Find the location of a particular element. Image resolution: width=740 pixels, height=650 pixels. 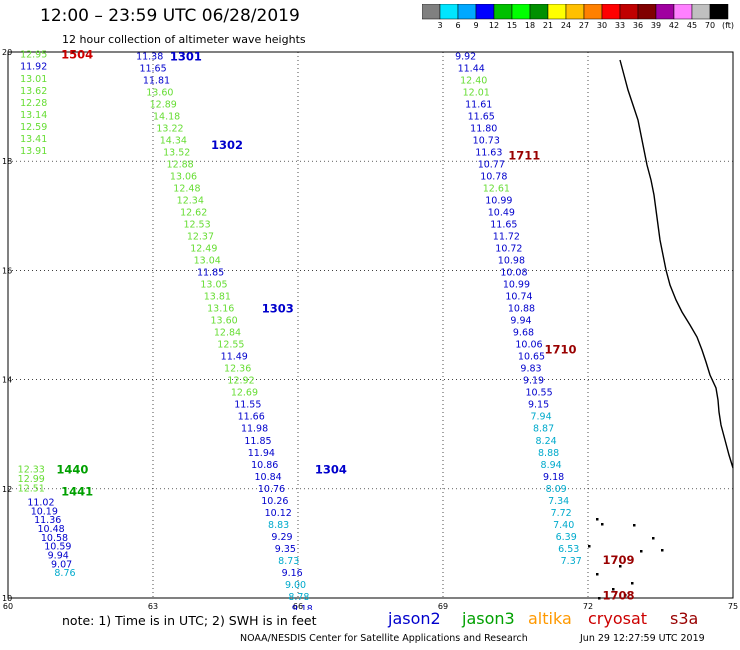

wave-height-reading: 12.36 is located at coordinates (237, 369).